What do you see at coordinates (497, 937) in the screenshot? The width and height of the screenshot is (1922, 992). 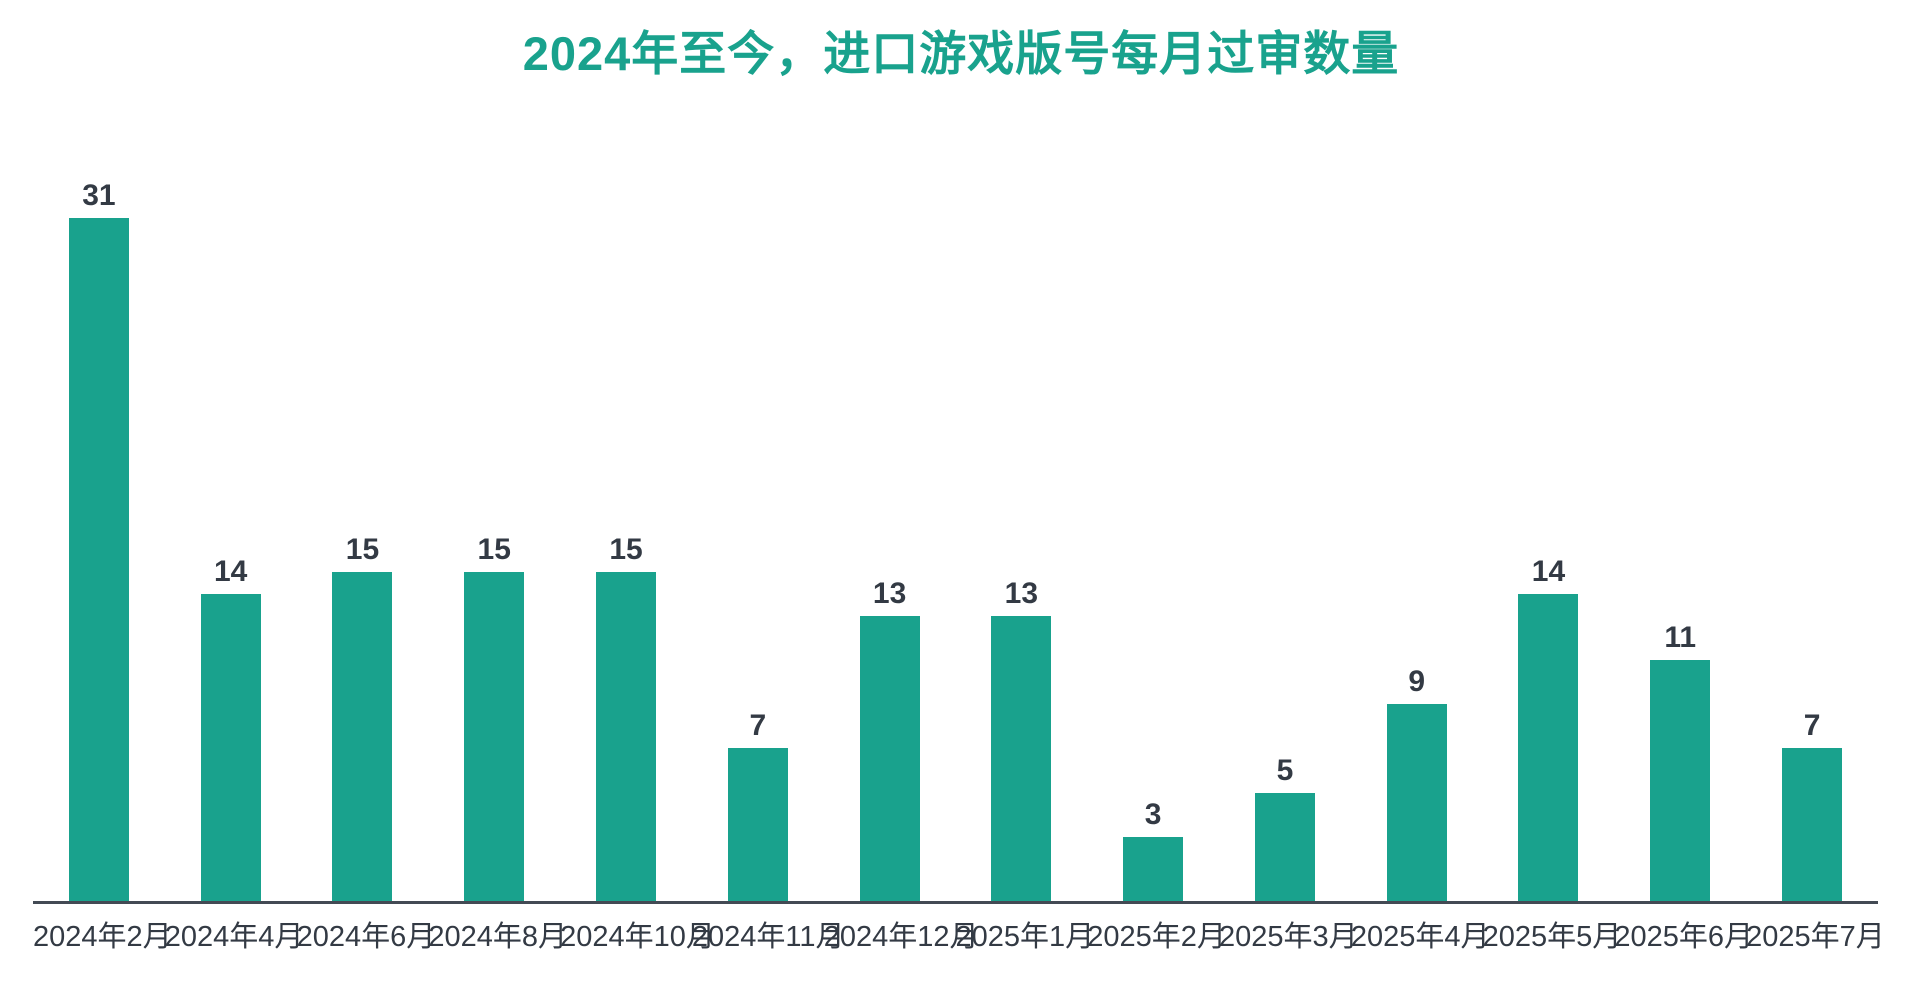 I see `x-axis-label: 2024年8月` at bounding box center [497, 937].